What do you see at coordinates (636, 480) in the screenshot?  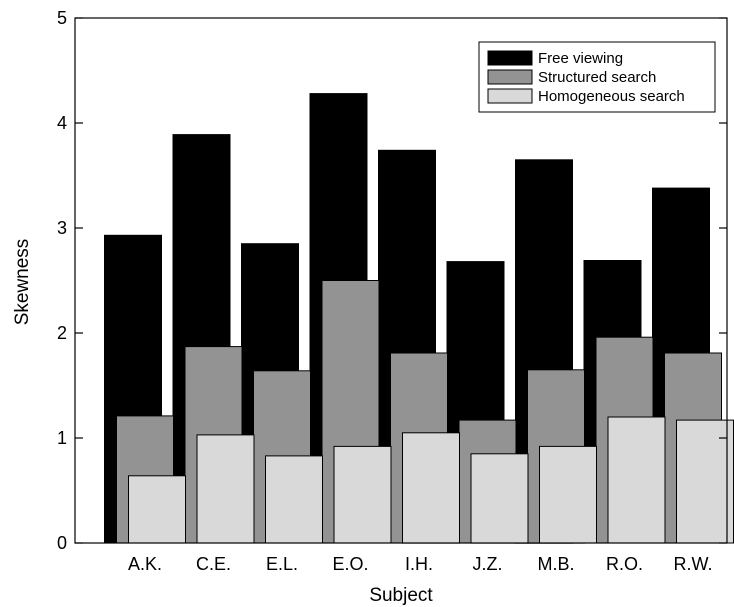 I see `bar-homogeneous-search-r-o` at bounding box center [636, 480].